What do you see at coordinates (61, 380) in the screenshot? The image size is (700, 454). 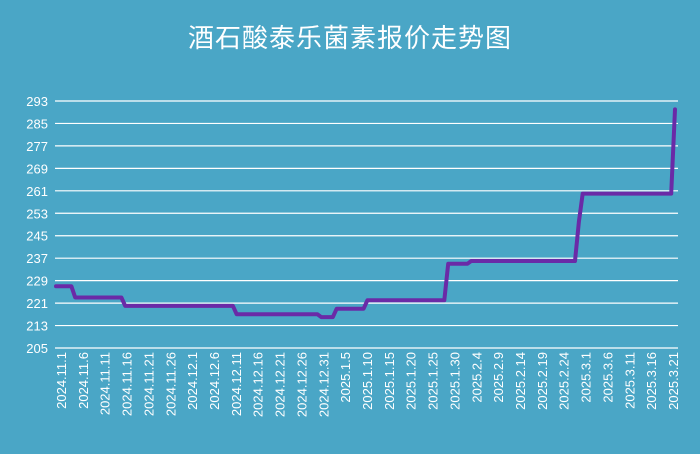 I see `x-tick-label: 2024.11.1` at bounding box center [61, 380].